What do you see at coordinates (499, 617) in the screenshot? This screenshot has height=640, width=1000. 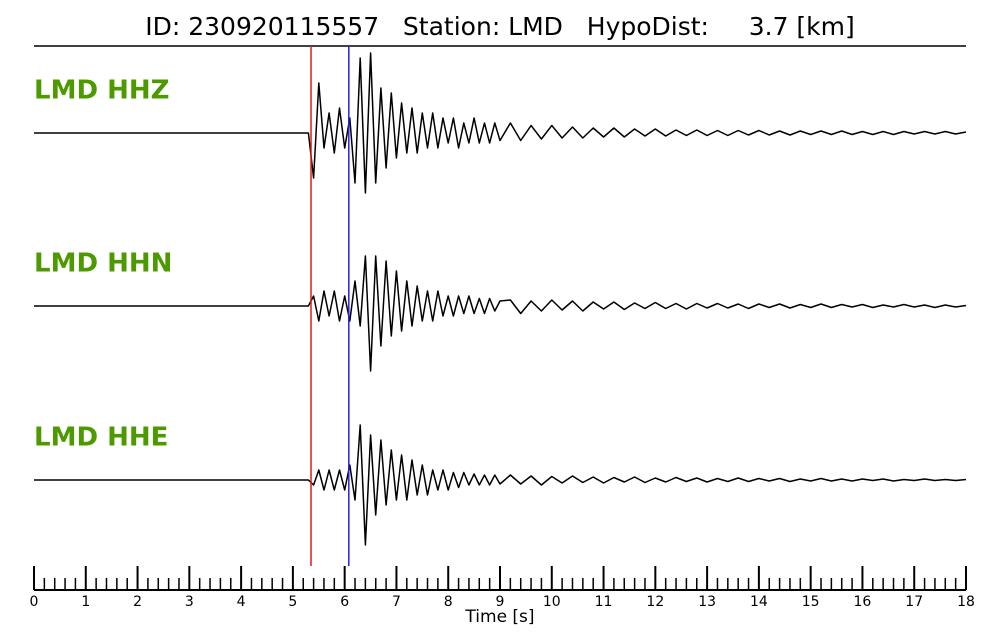 I see `x-axis-label: Time [s]` at bounding box center [499, 617].